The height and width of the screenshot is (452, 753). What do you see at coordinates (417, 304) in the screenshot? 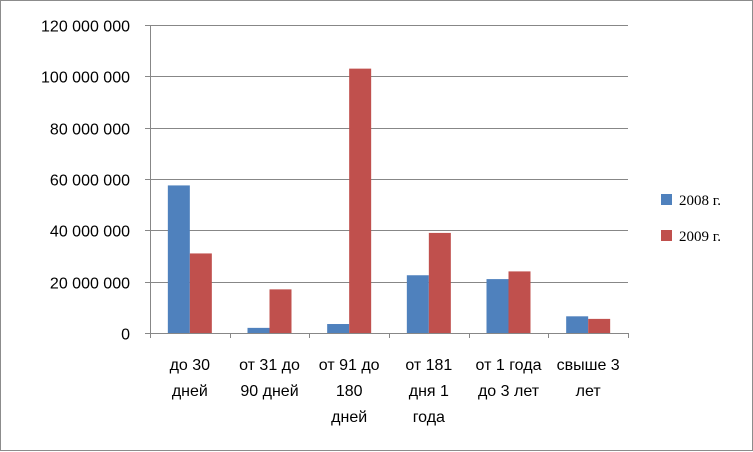
I see `bar-series1-cat4` at bounding box center [417, 304].